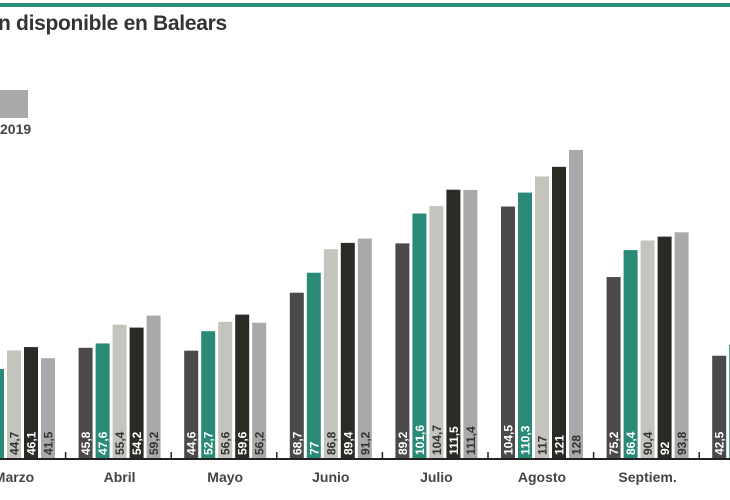  I want to click on value-label: 52,7, so click(209, 443).